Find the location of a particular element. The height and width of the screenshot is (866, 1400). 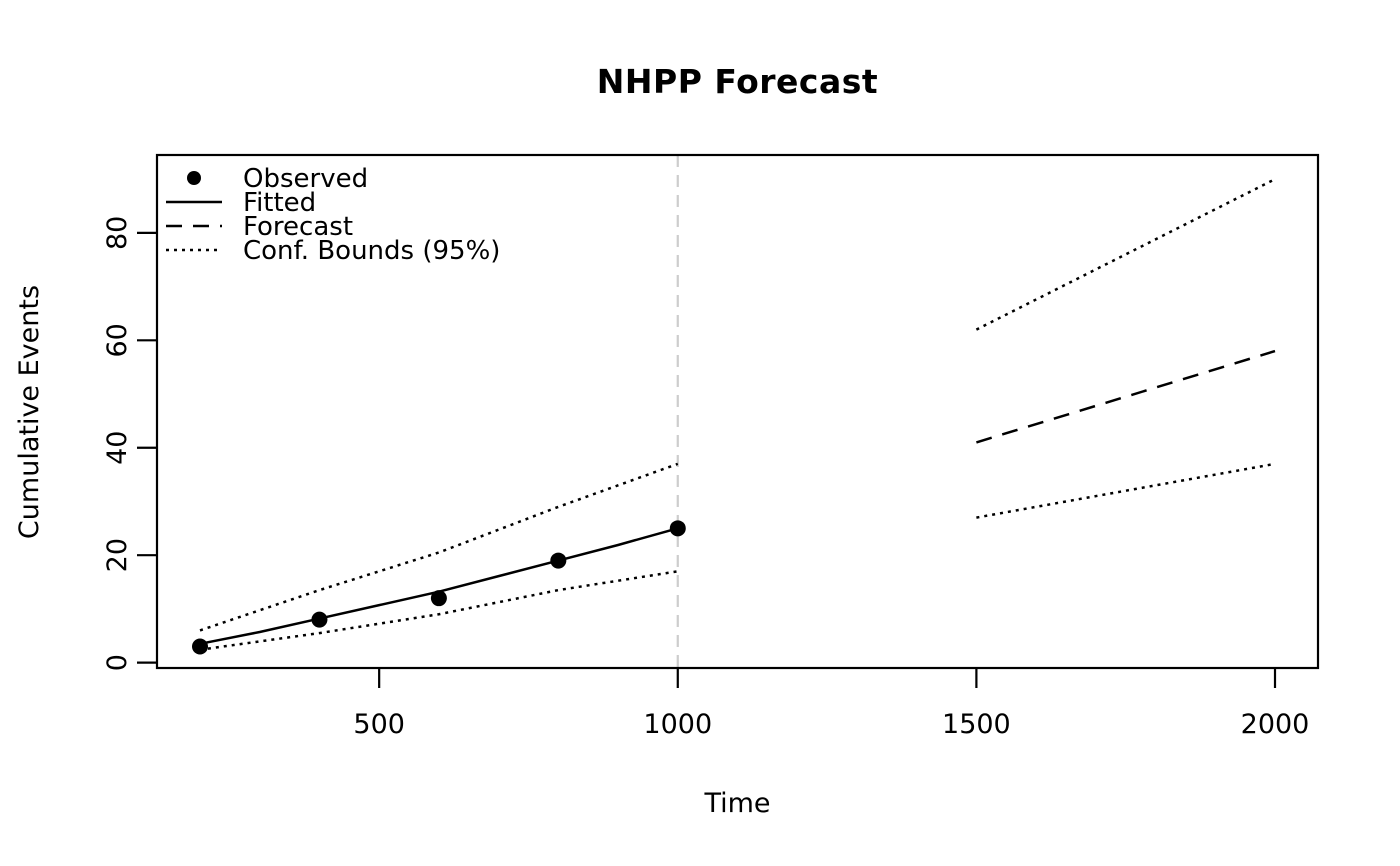

y-axis-title: Cumulative Events is located at coordinates (29, 412).